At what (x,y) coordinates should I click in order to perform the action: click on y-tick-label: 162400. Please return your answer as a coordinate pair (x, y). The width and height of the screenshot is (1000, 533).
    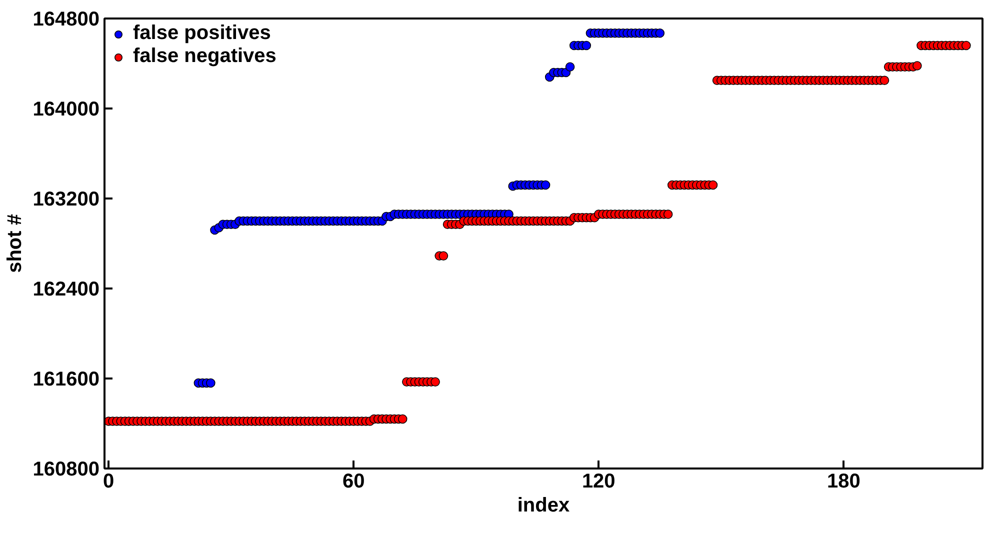
    Looking at the image, I should click on (66, 289).